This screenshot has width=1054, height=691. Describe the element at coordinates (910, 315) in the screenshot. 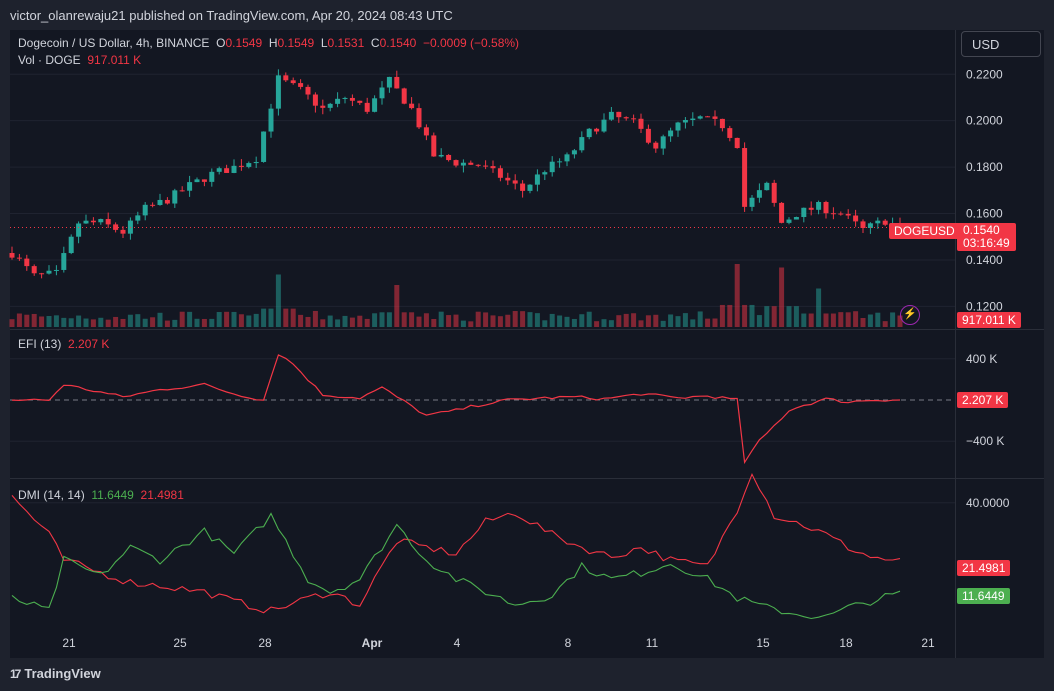

I see `lightning-icon: ⚡` at that location.